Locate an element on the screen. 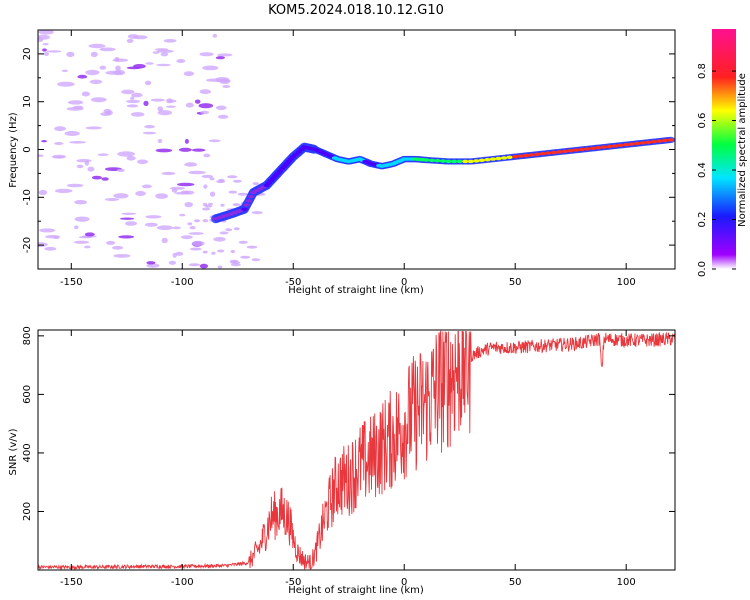 The image size is (750, 600). snr-x-label: Height of straight line (km) is located at coordinates (356, 590).